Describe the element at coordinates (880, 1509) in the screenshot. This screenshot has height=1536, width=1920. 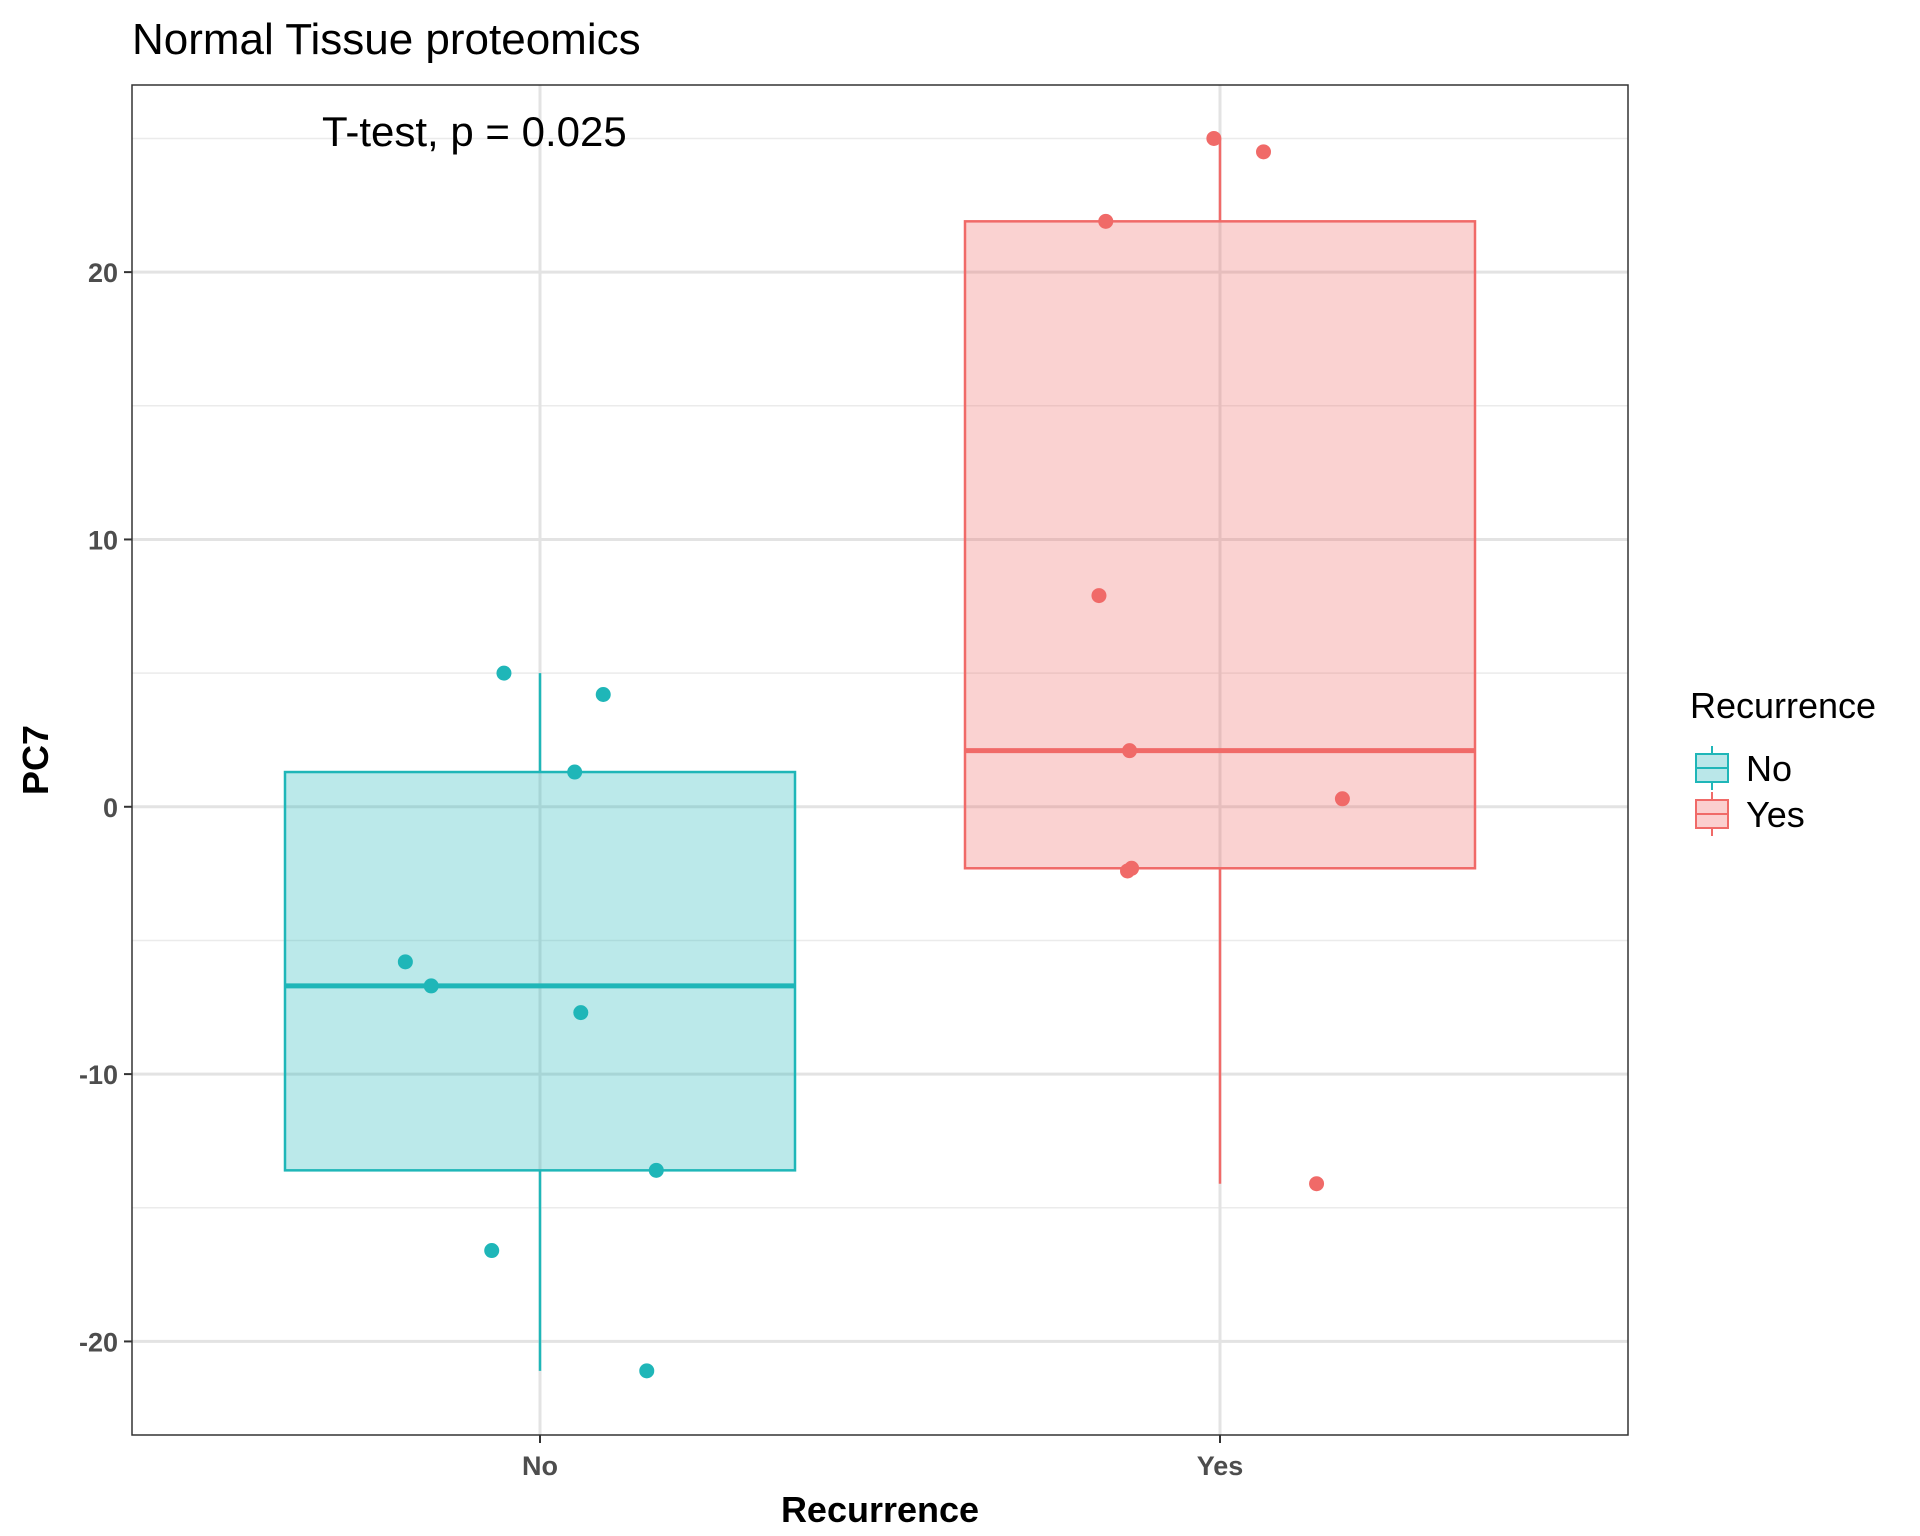
I see `x-axis-title: Recurrence` at that location.